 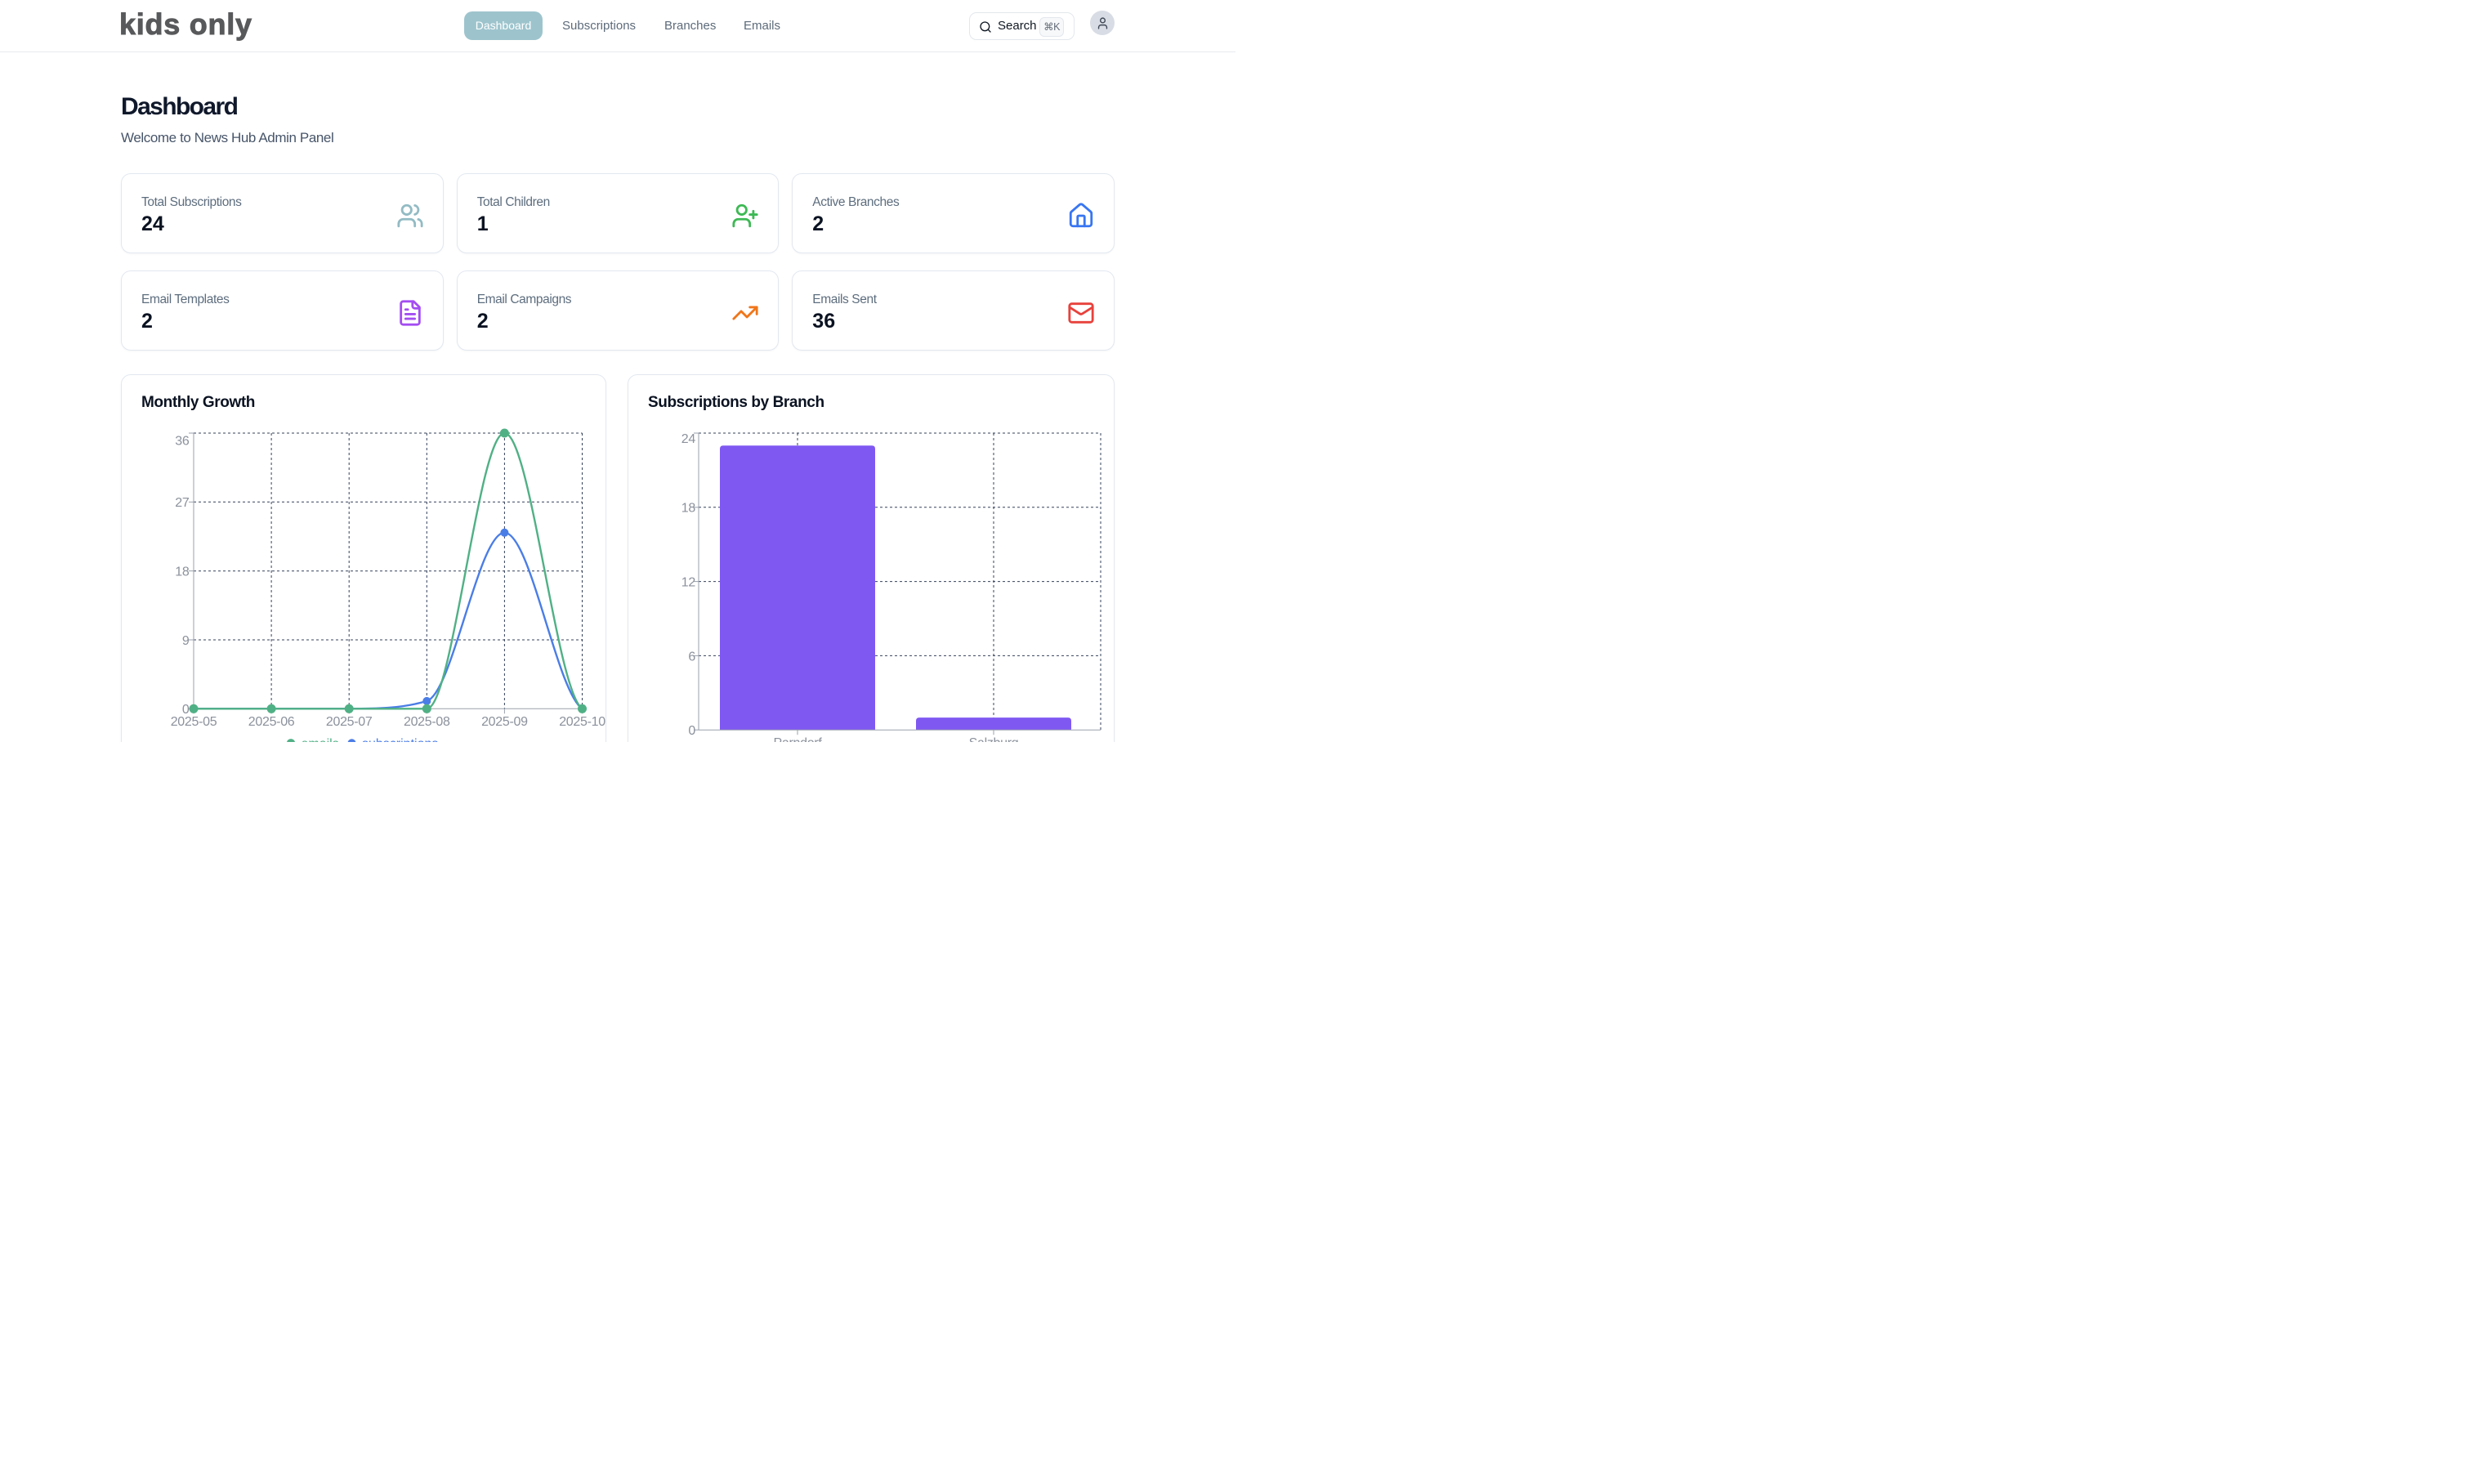 I want to click on svg-text: 6, so click(x=691, y=657).